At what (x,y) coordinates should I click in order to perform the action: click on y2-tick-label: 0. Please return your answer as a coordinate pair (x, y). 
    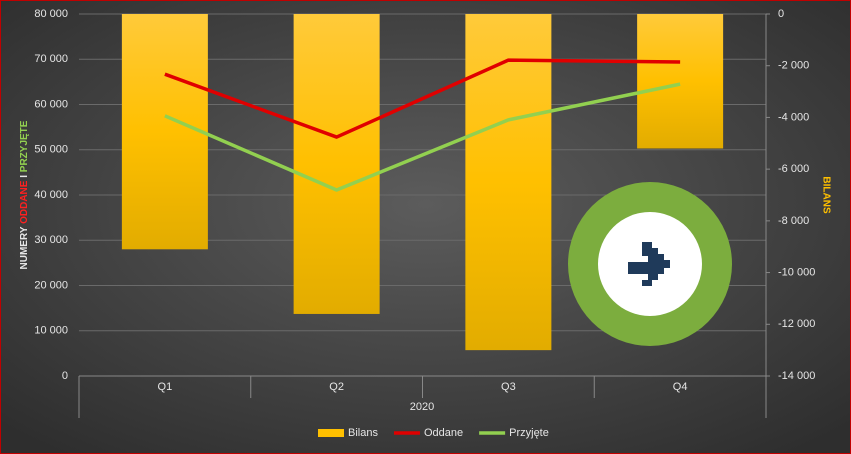
    Looking at the image, I should click on (781, 14).